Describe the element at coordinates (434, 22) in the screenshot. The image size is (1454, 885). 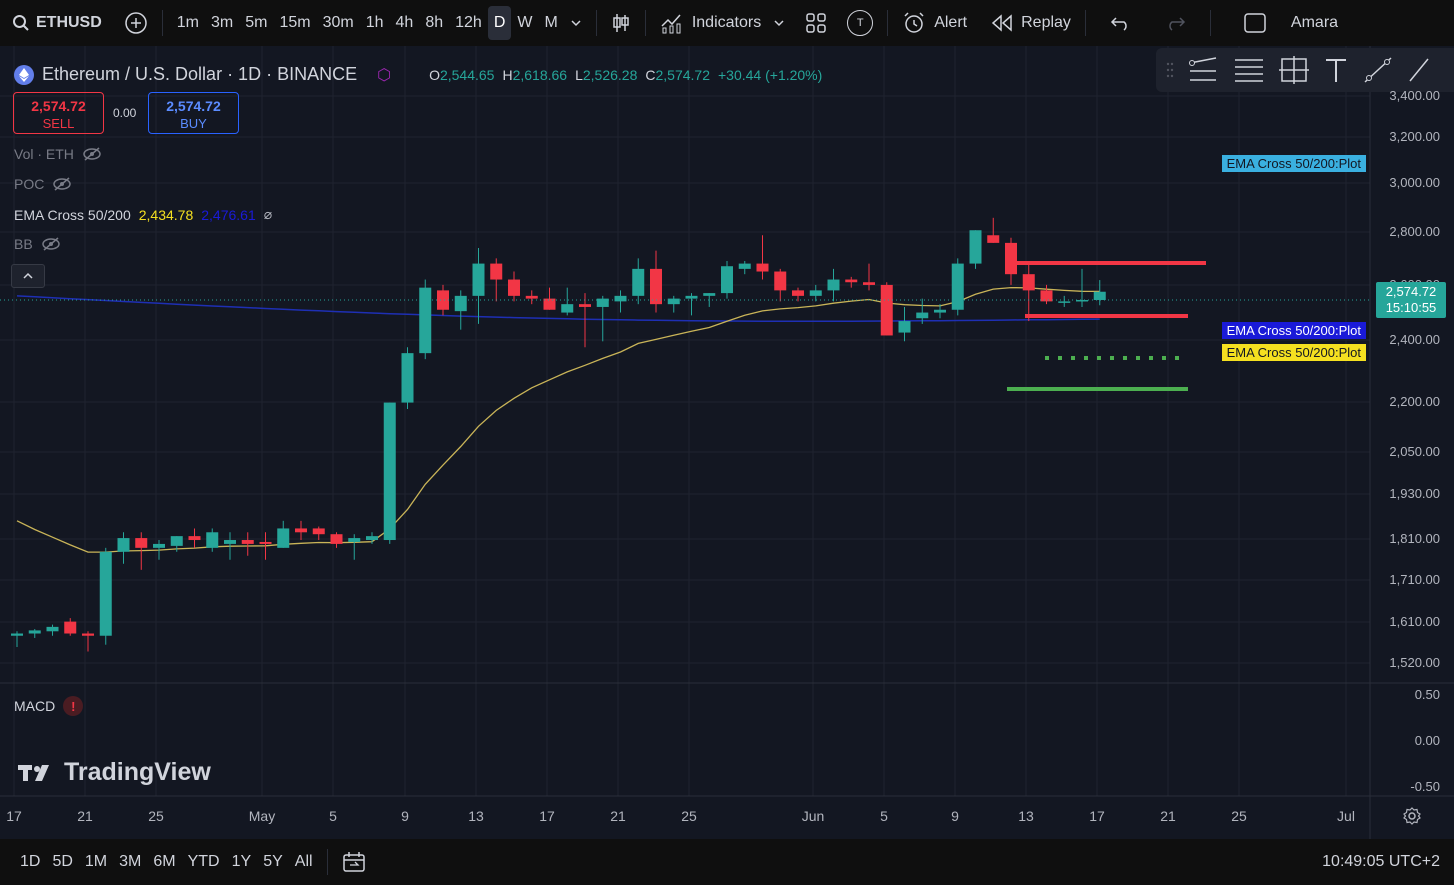
I see `interval-8h: 8h` at that location.